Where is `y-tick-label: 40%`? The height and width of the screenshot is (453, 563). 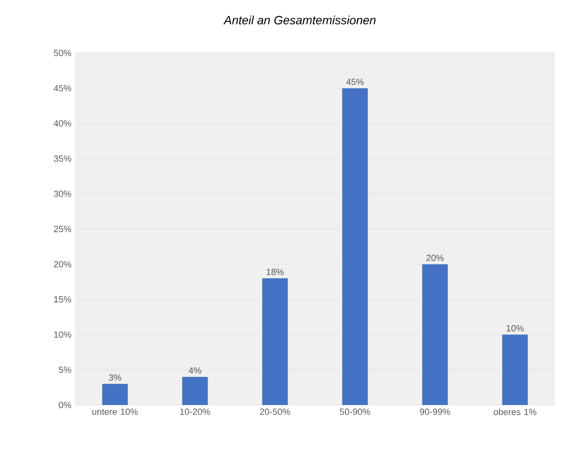
y-tick-label: 40% is located at coordinates (63, 123).